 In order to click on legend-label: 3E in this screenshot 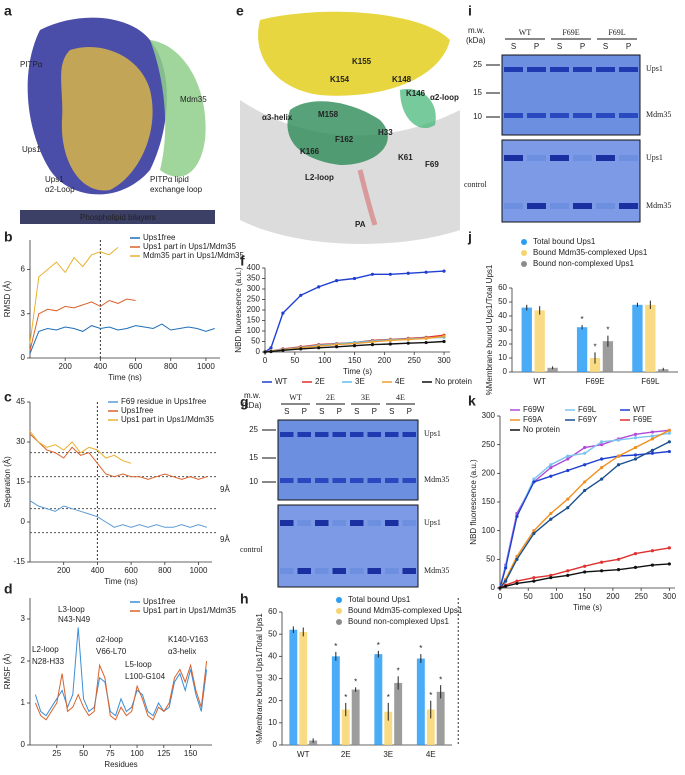, I will do `click(360, 381)`.